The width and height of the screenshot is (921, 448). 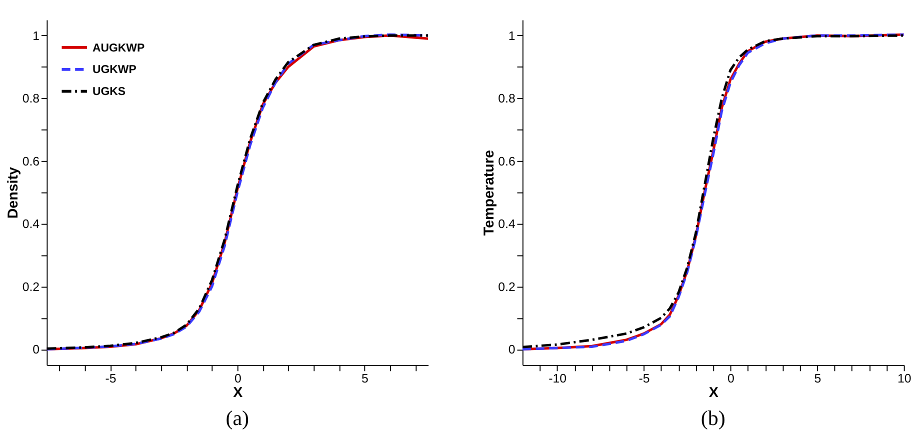 I want to click on legend-label: UGKS, so click(x=109, y=92).